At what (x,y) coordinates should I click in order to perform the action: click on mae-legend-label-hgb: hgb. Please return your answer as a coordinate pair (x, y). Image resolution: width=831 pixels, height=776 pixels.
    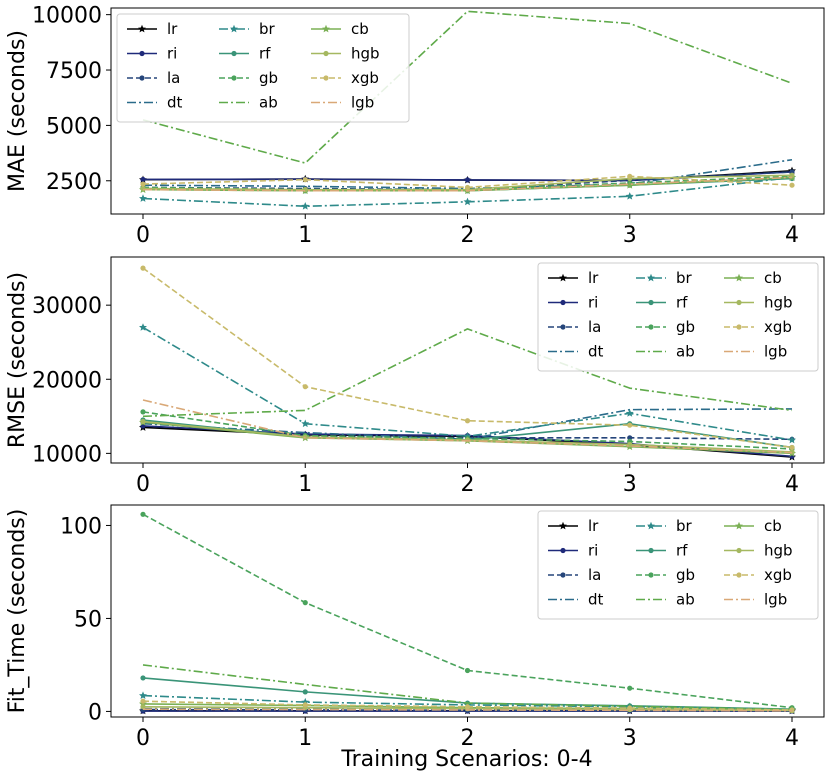
    Looking at the image, I should click on (365, 54).